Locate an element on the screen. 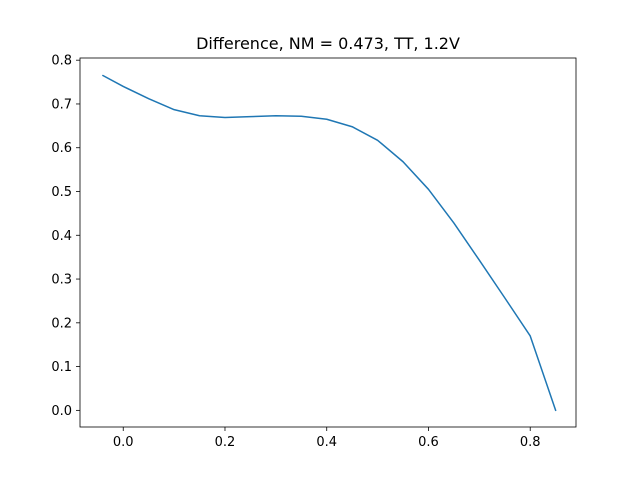  y-tick-label: 0.2 is located at coordinates (61, 323).